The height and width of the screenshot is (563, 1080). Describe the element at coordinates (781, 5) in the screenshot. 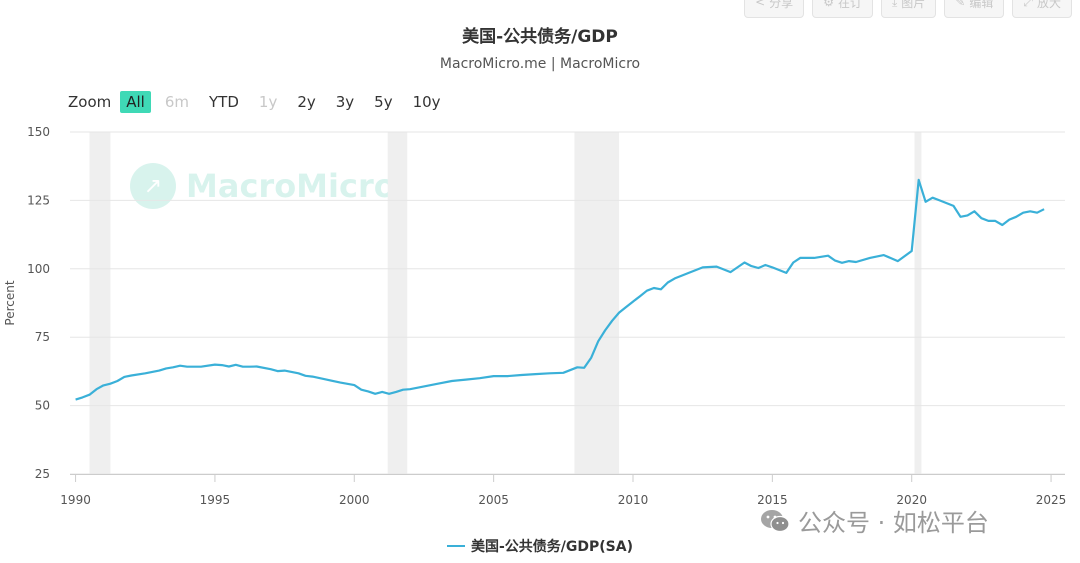

I see `toolbar-button-label: 分享` at that location.